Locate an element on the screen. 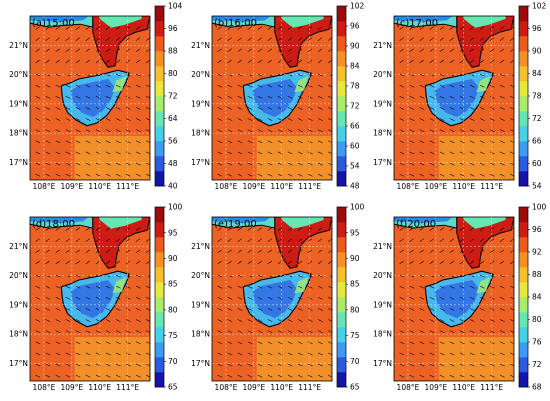  colorbar-tick-label: 104 is located at coordinates (175, 6).